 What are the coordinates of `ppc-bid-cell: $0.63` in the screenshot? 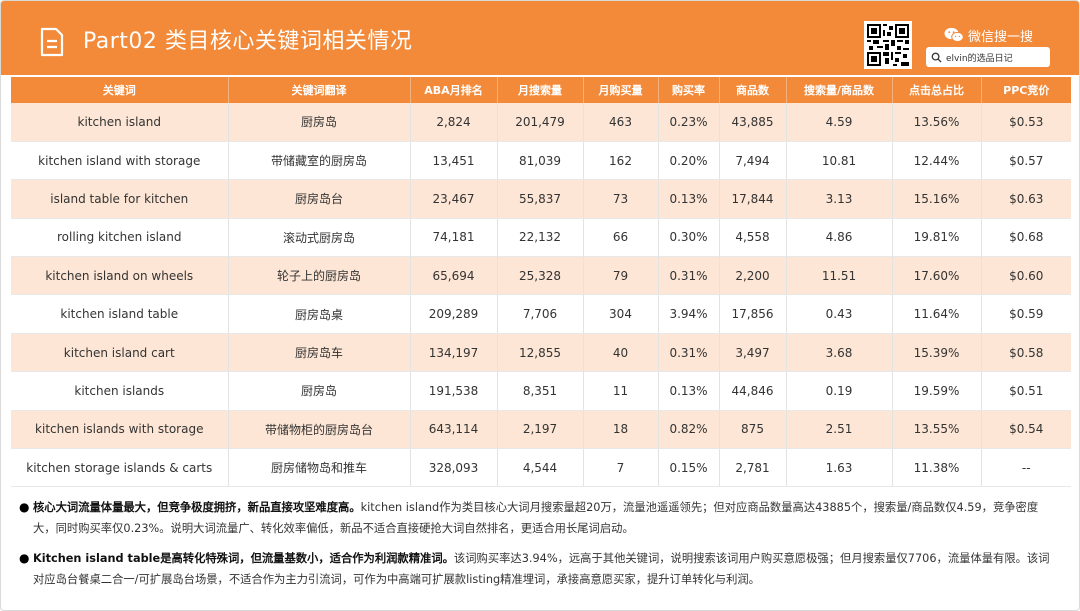 It's located at (1026, 199).